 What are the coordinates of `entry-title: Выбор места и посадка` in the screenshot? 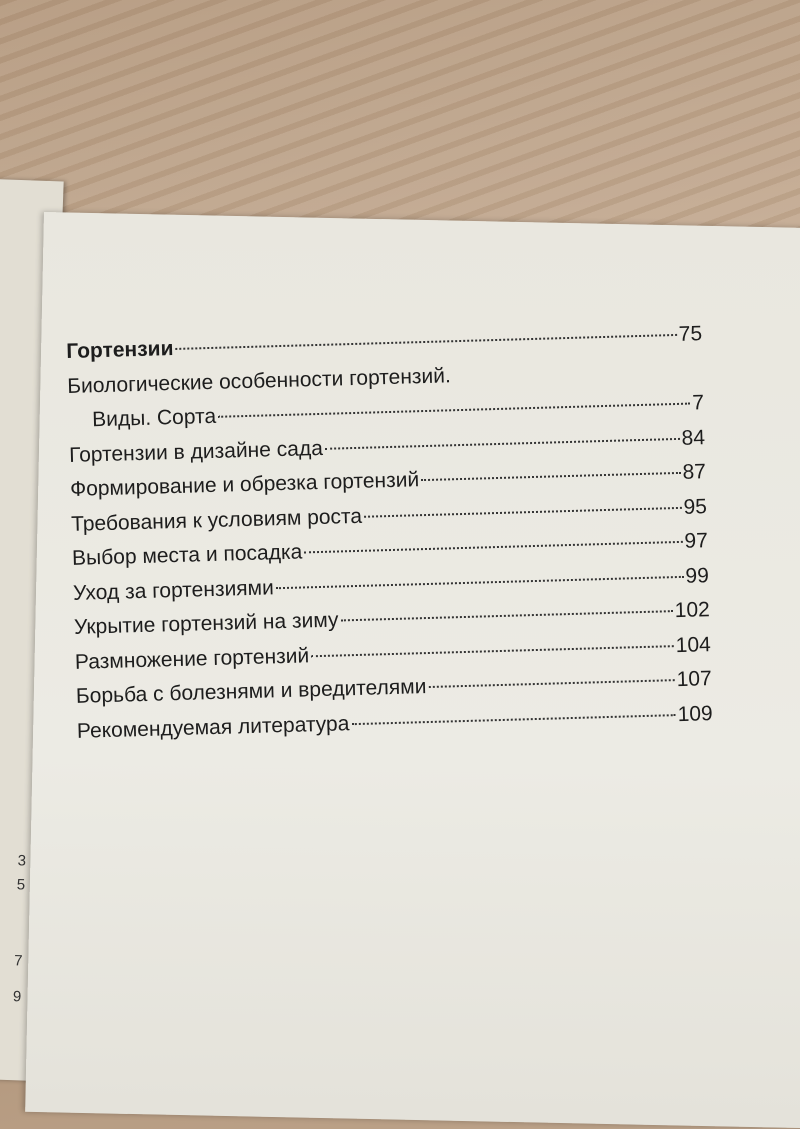 It's located at (187, 555).